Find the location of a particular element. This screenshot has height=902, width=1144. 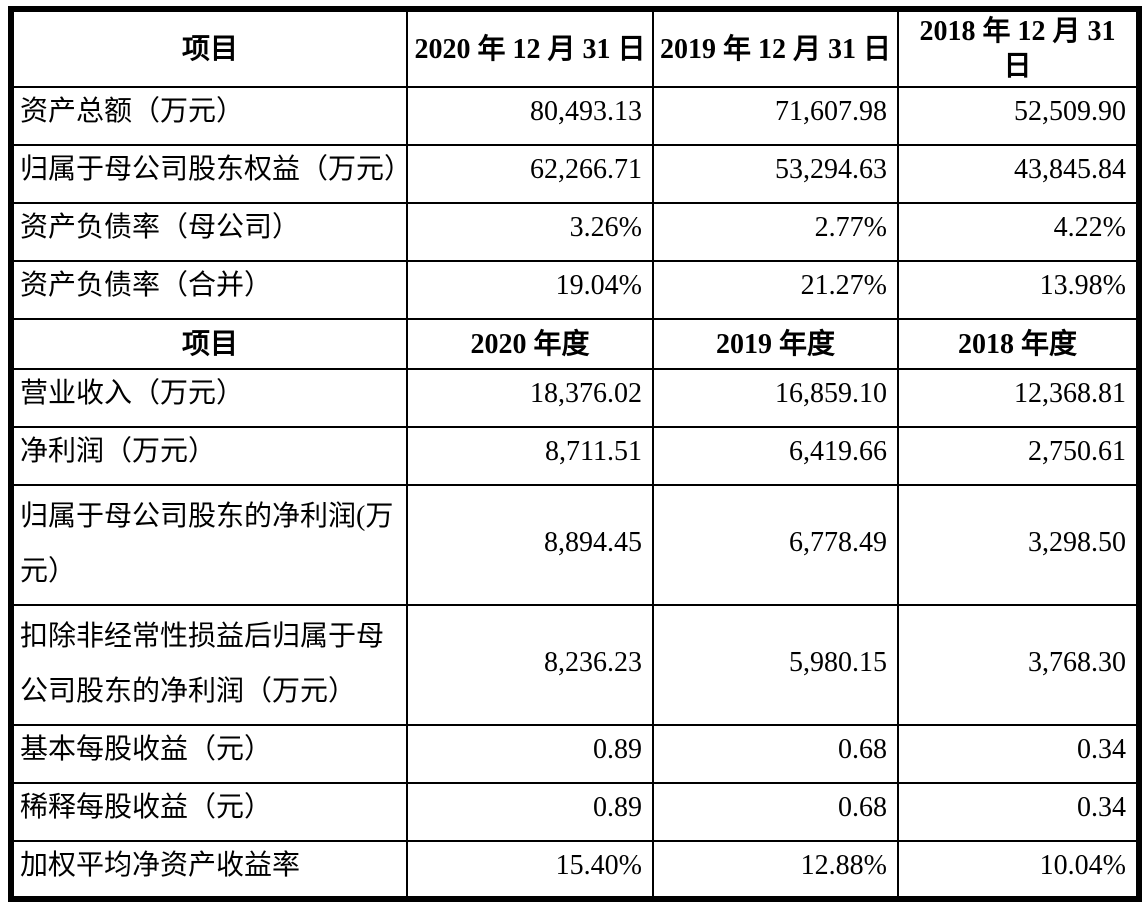

value-cell: 18,376.02 is located at coordinates (530, 398).